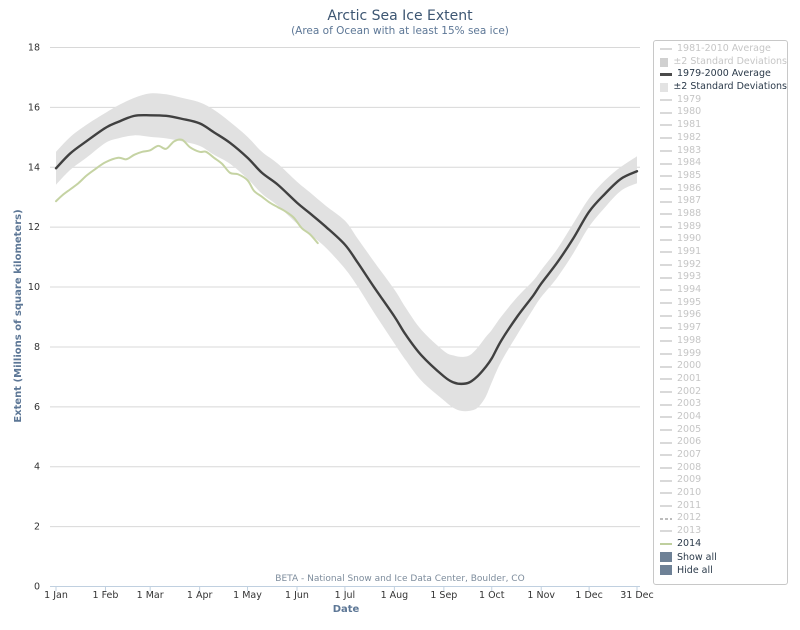 This screenshot has height=630, width=800. Describe the element at coordinates (723, 239) in the screenshot. I see `legend-item: 1990` at that location.